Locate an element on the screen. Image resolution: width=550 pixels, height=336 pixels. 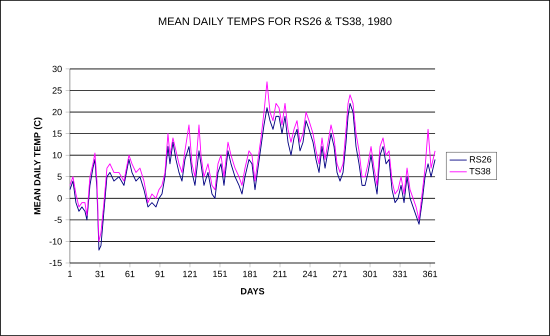
x-tick-label: 31 is located at coordinates (99, 274).